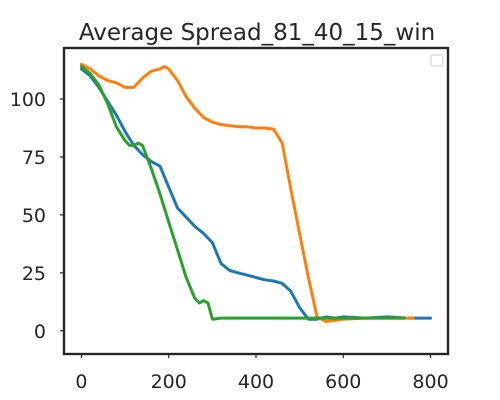 Image resolution: width=500 pixels, height=400 pixels. I want to click on x-tick-label: 0, so click(81, 382).